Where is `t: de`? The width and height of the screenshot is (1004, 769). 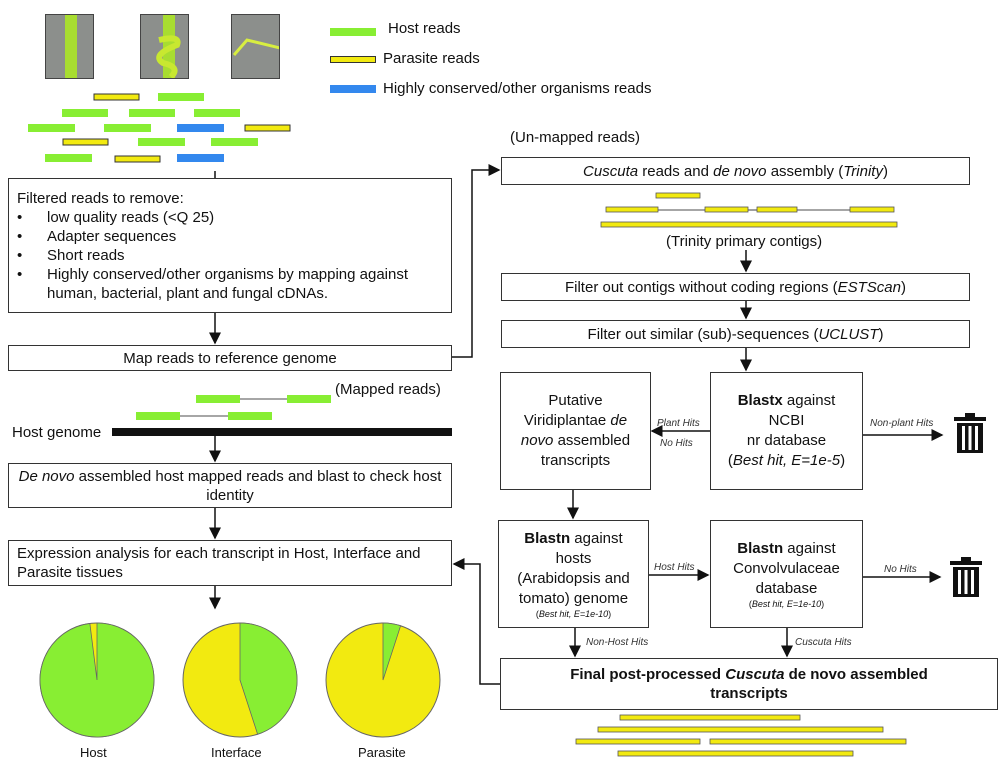 t: de is located at coordinates (619, 420).